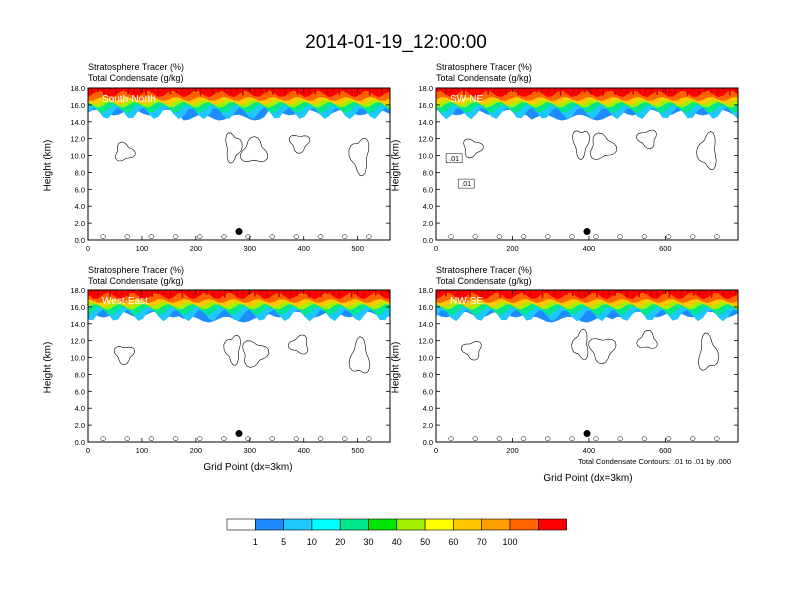  Describe the element at coordinates (80, 240) in the screenshot. I see `y-tick-label: 0.0` at that location.